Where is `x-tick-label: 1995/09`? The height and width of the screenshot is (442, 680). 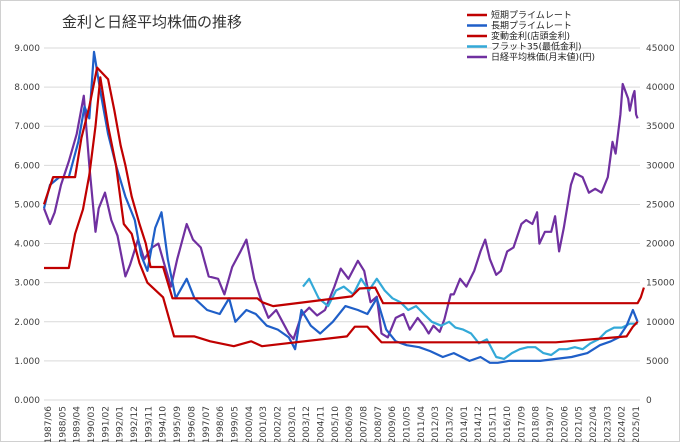
x-tick-label: 1995/09 is located at coordinates (178, 424).